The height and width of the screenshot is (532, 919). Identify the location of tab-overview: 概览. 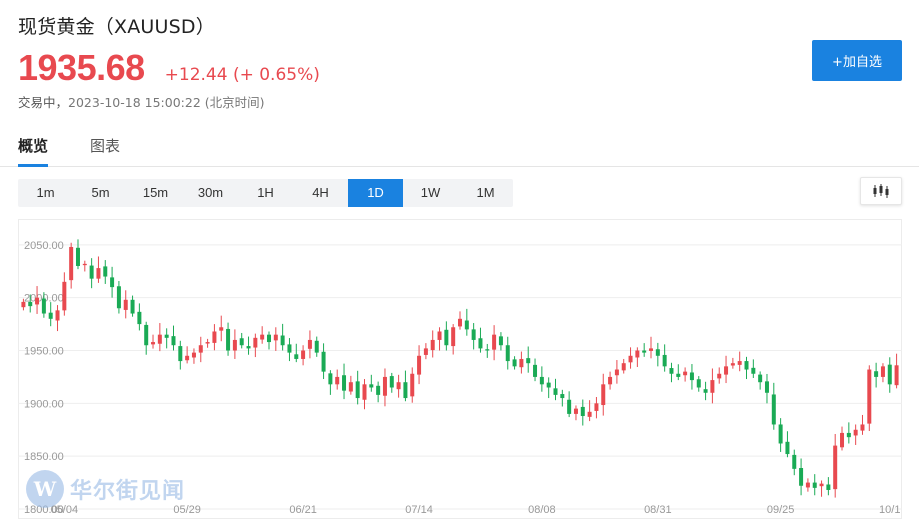
(33, 151).